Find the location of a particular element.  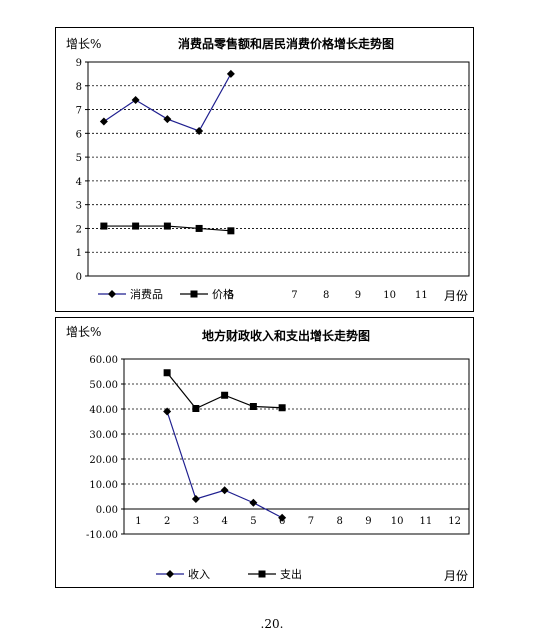

c1-x-tick-label: 7 is located at coordinates (294, 295).